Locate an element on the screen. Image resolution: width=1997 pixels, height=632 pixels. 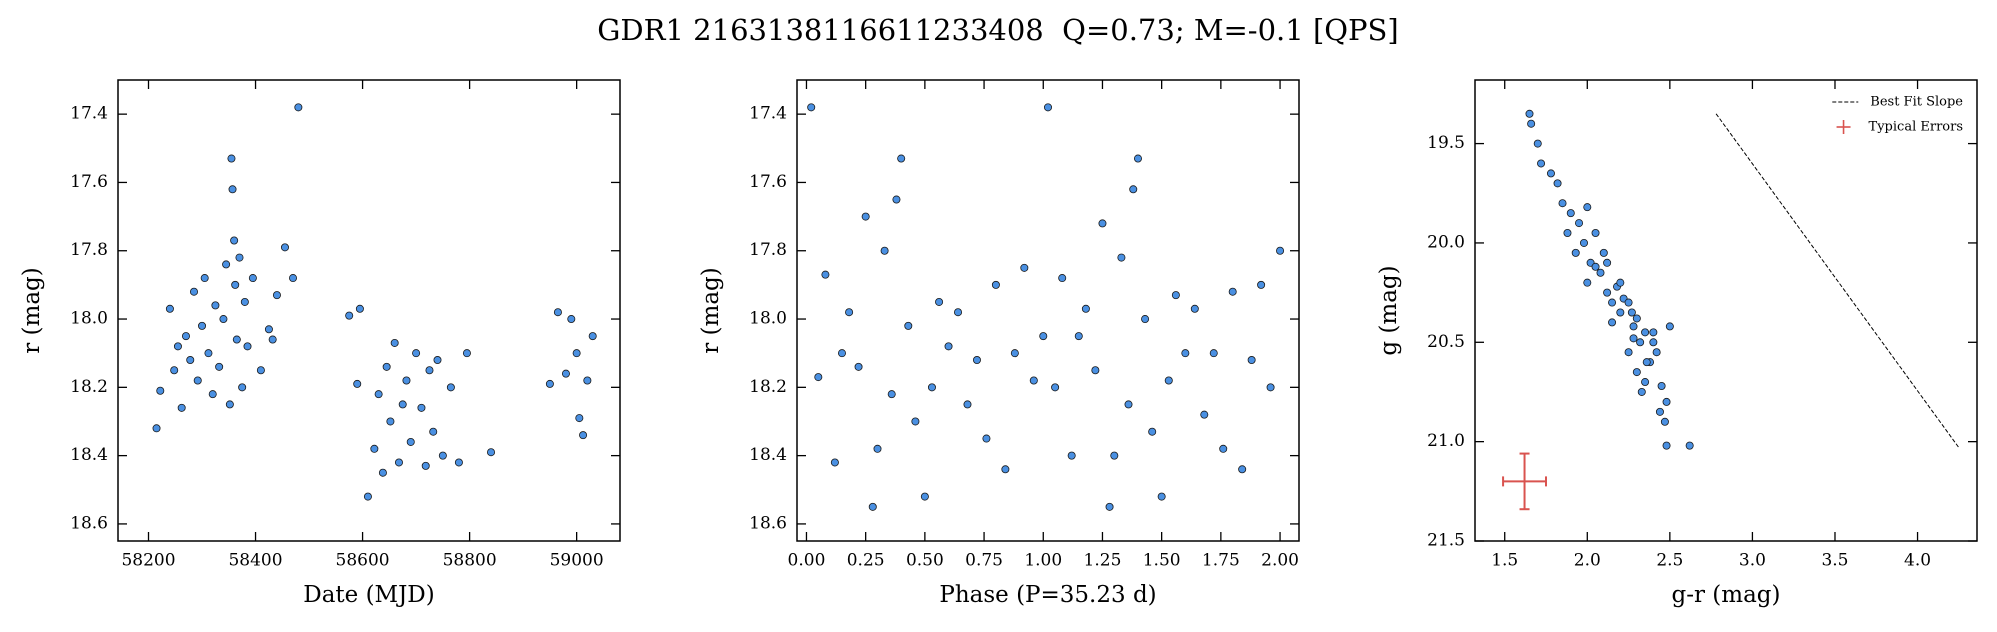
x-tick-label: 2.00 is located at coordinates (1280, 561).